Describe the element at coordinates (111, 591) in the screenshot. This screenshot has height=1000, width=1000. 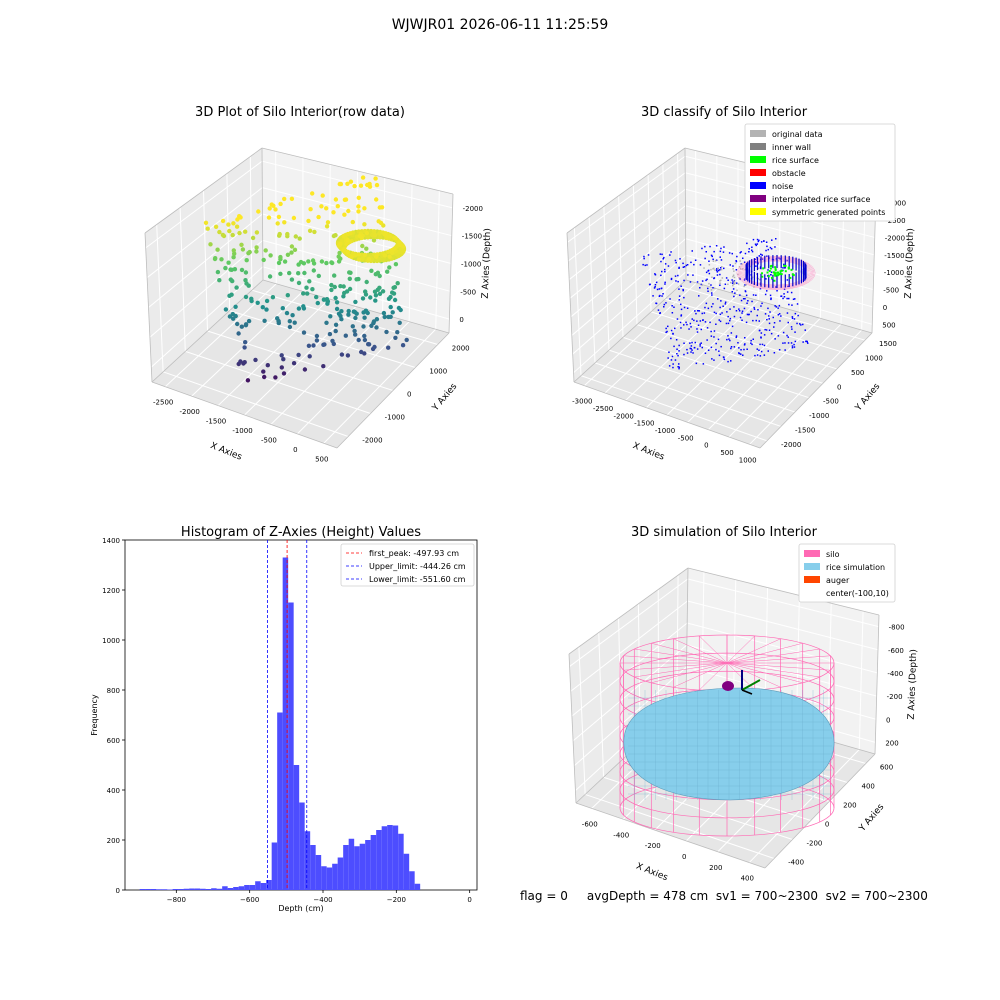
I see `y-tick-label: 1200` at that location.